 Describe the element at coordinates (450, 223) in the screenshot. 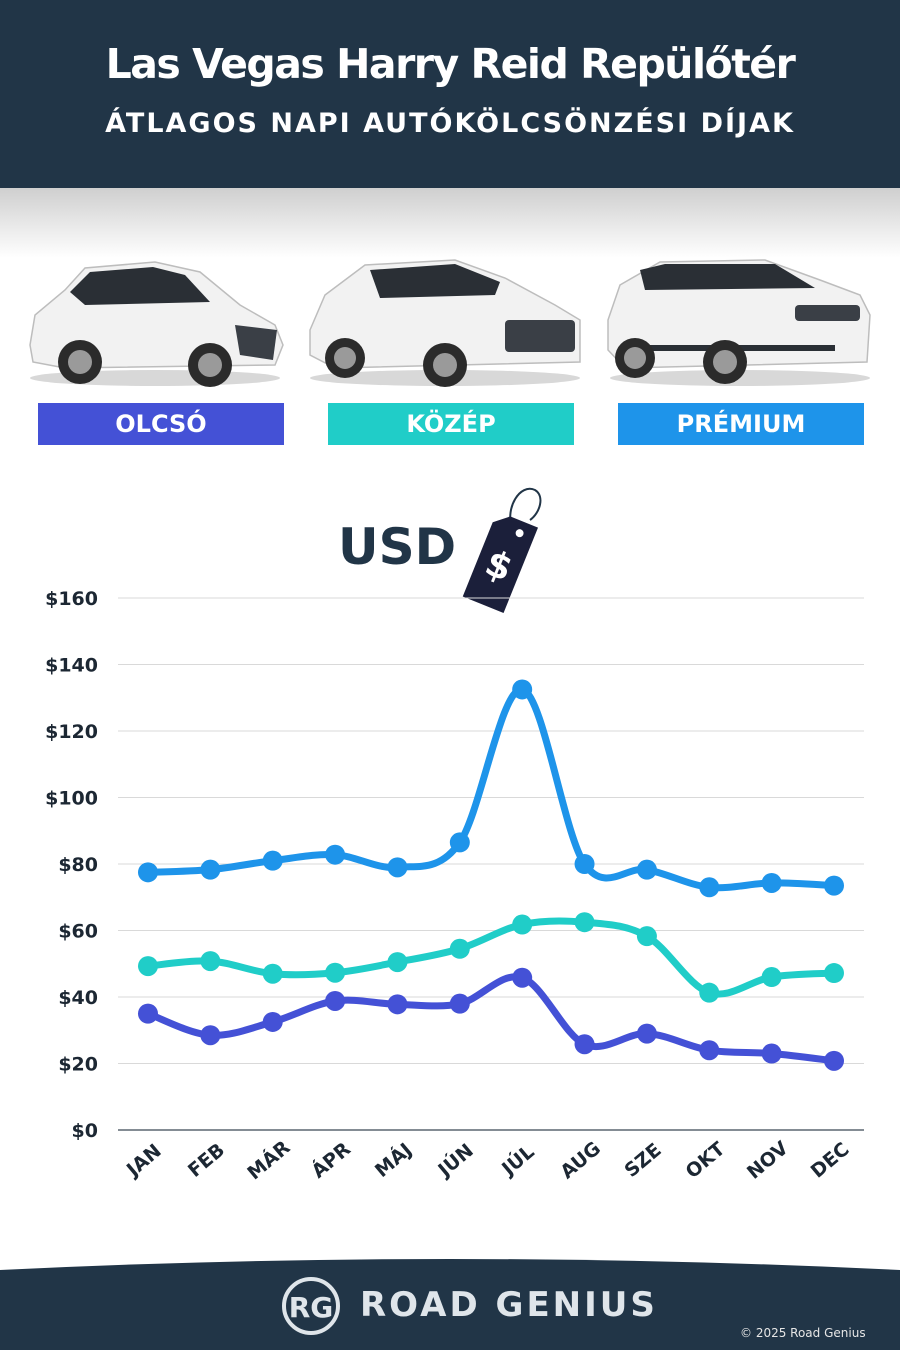

I see `header-shadow` at that location.